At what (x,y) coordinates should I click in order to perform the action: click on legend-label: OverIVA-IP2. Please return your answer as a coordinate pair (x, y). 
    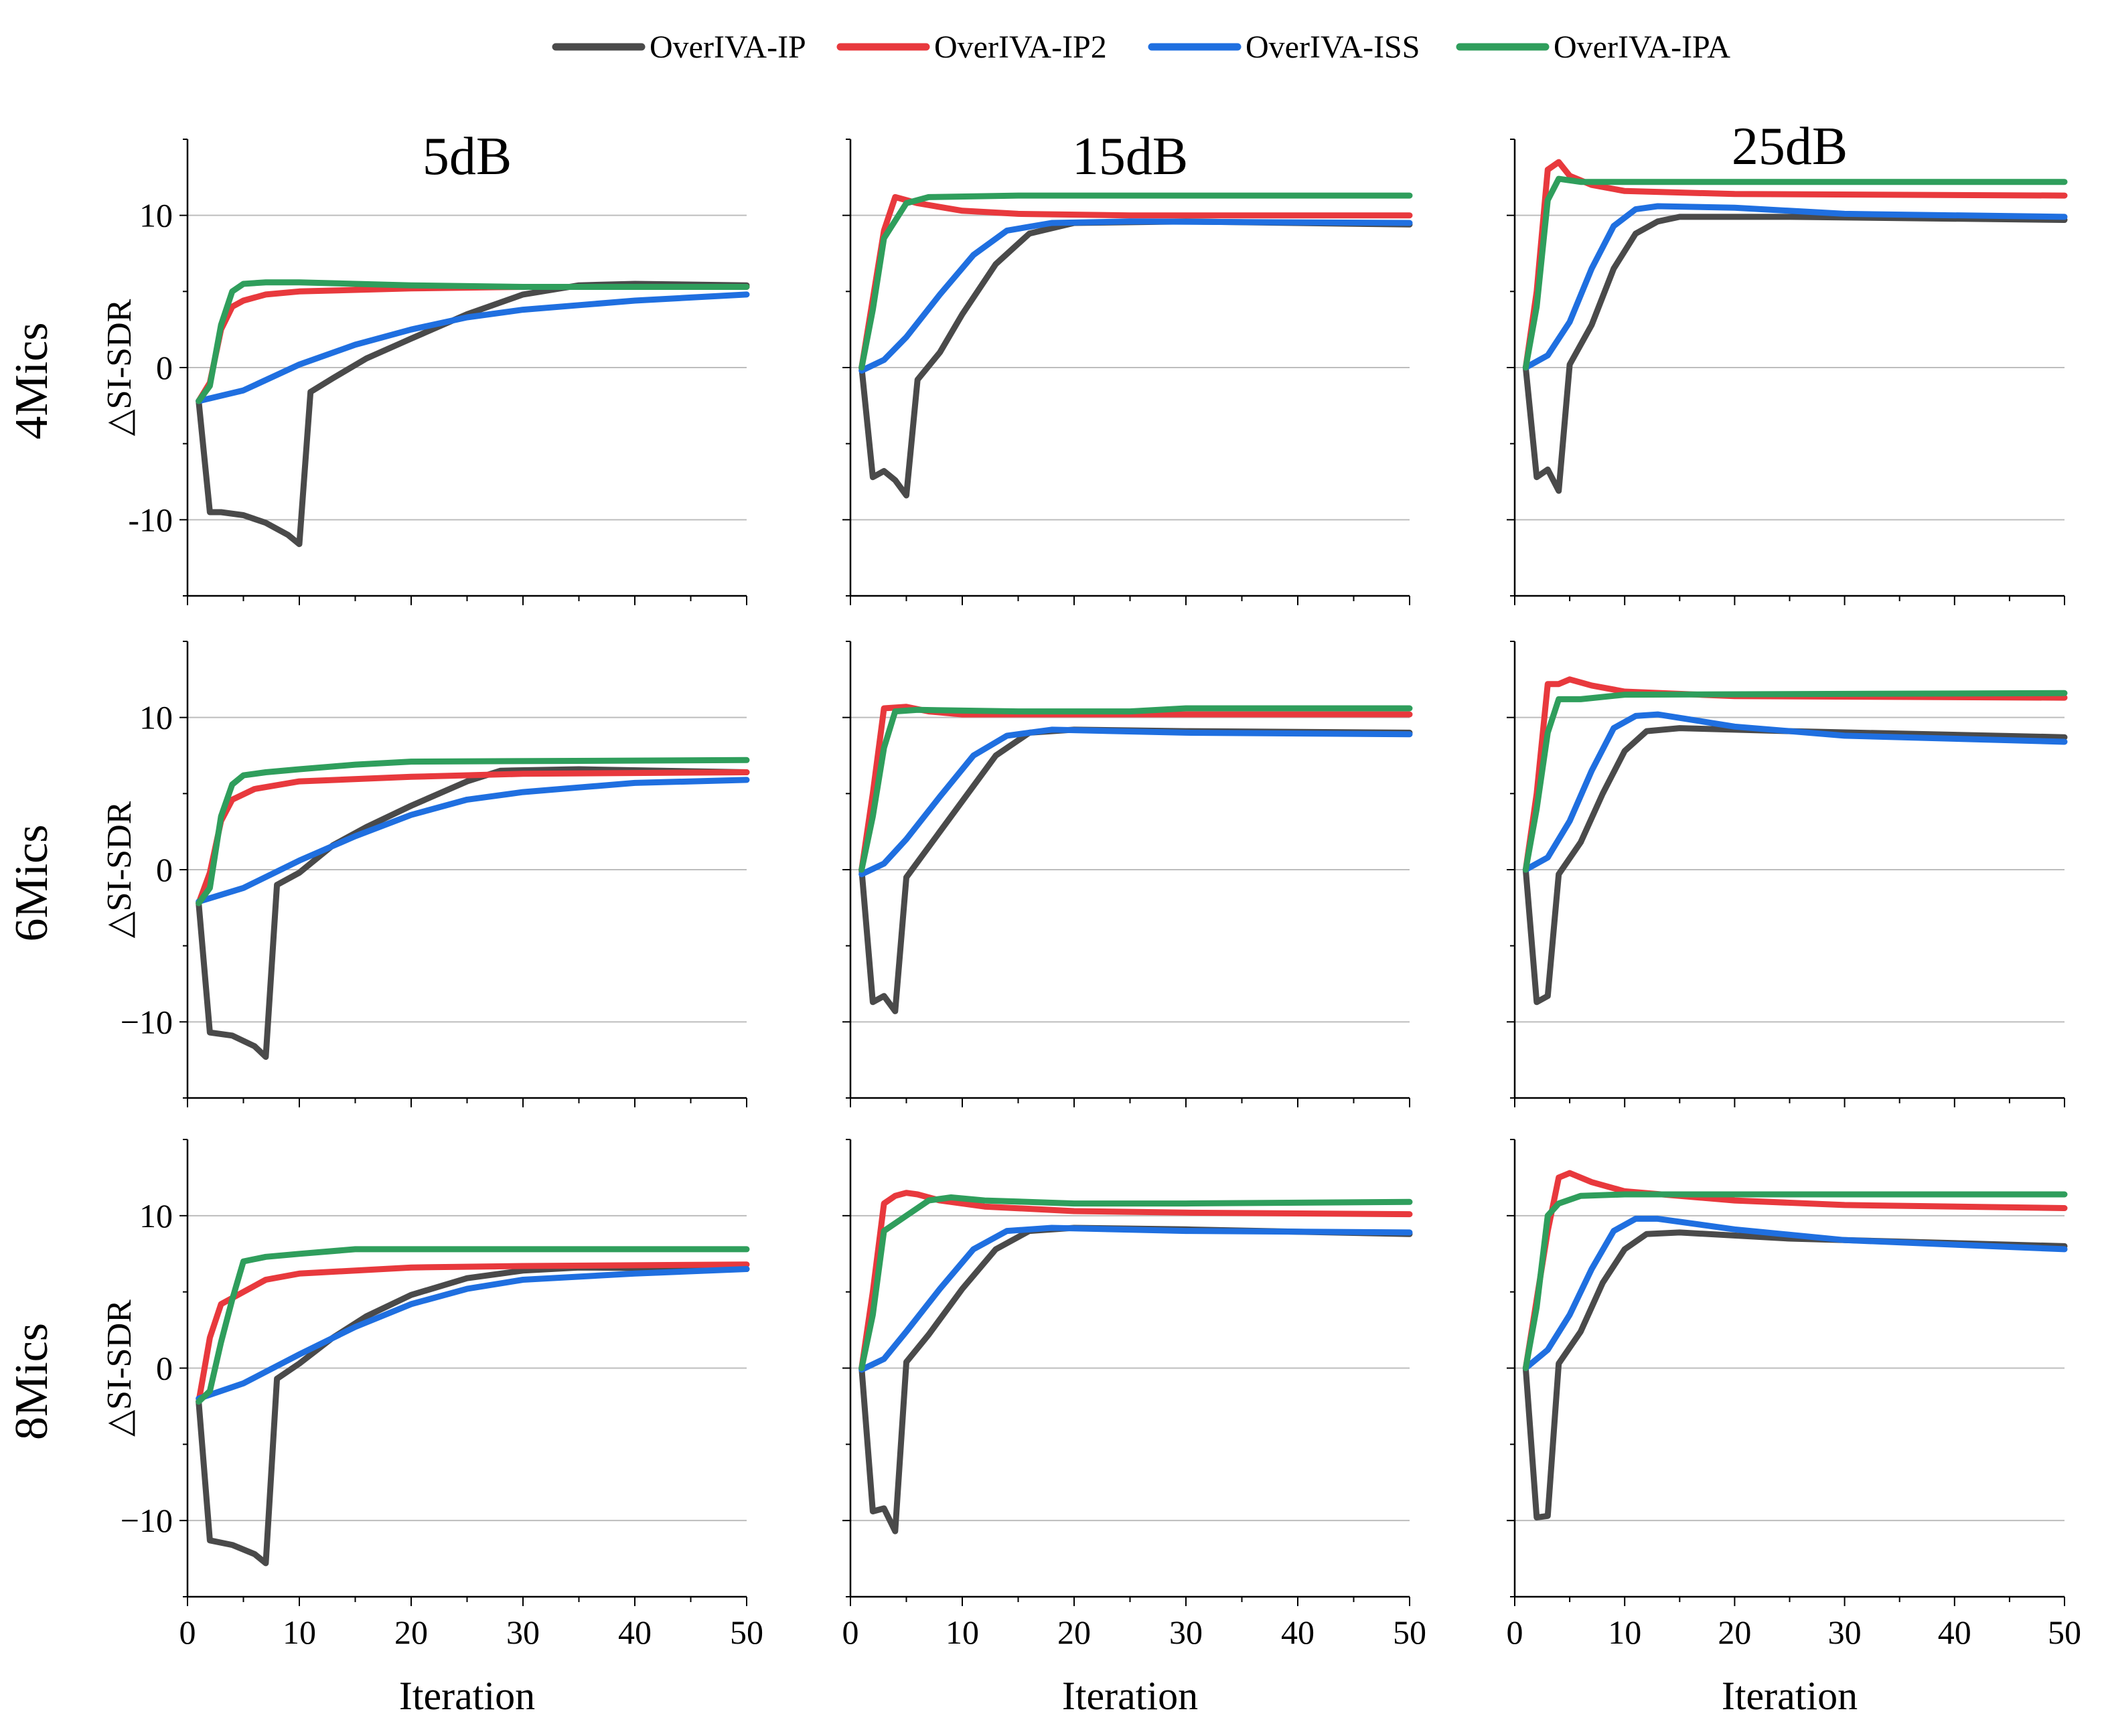
    Looking at the image, I should click on (1020, 47).